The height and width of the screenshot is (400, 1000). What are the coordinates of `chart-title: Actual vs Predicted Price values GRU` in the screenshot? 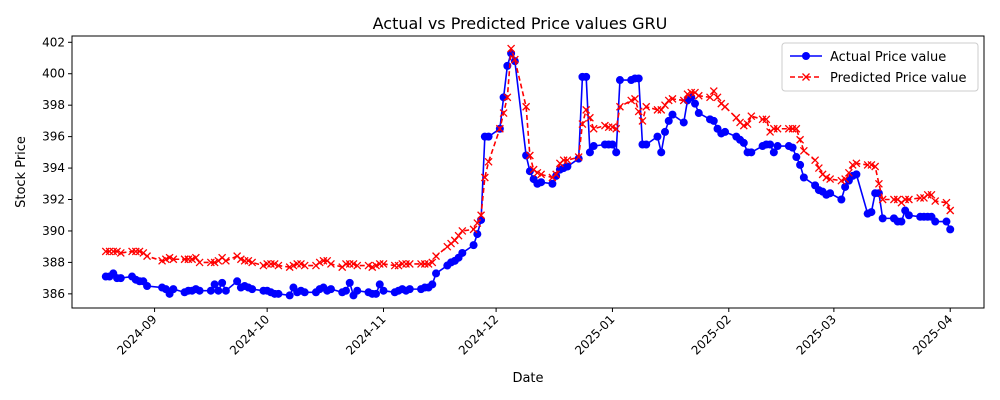 It's located at (520, 23).